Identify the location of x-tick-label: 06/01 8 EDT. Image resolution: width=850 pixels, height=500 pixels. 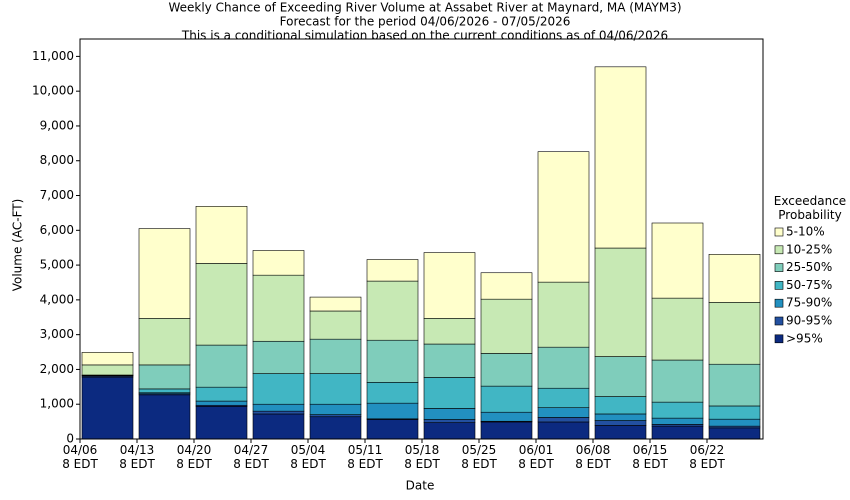
(536, 457).